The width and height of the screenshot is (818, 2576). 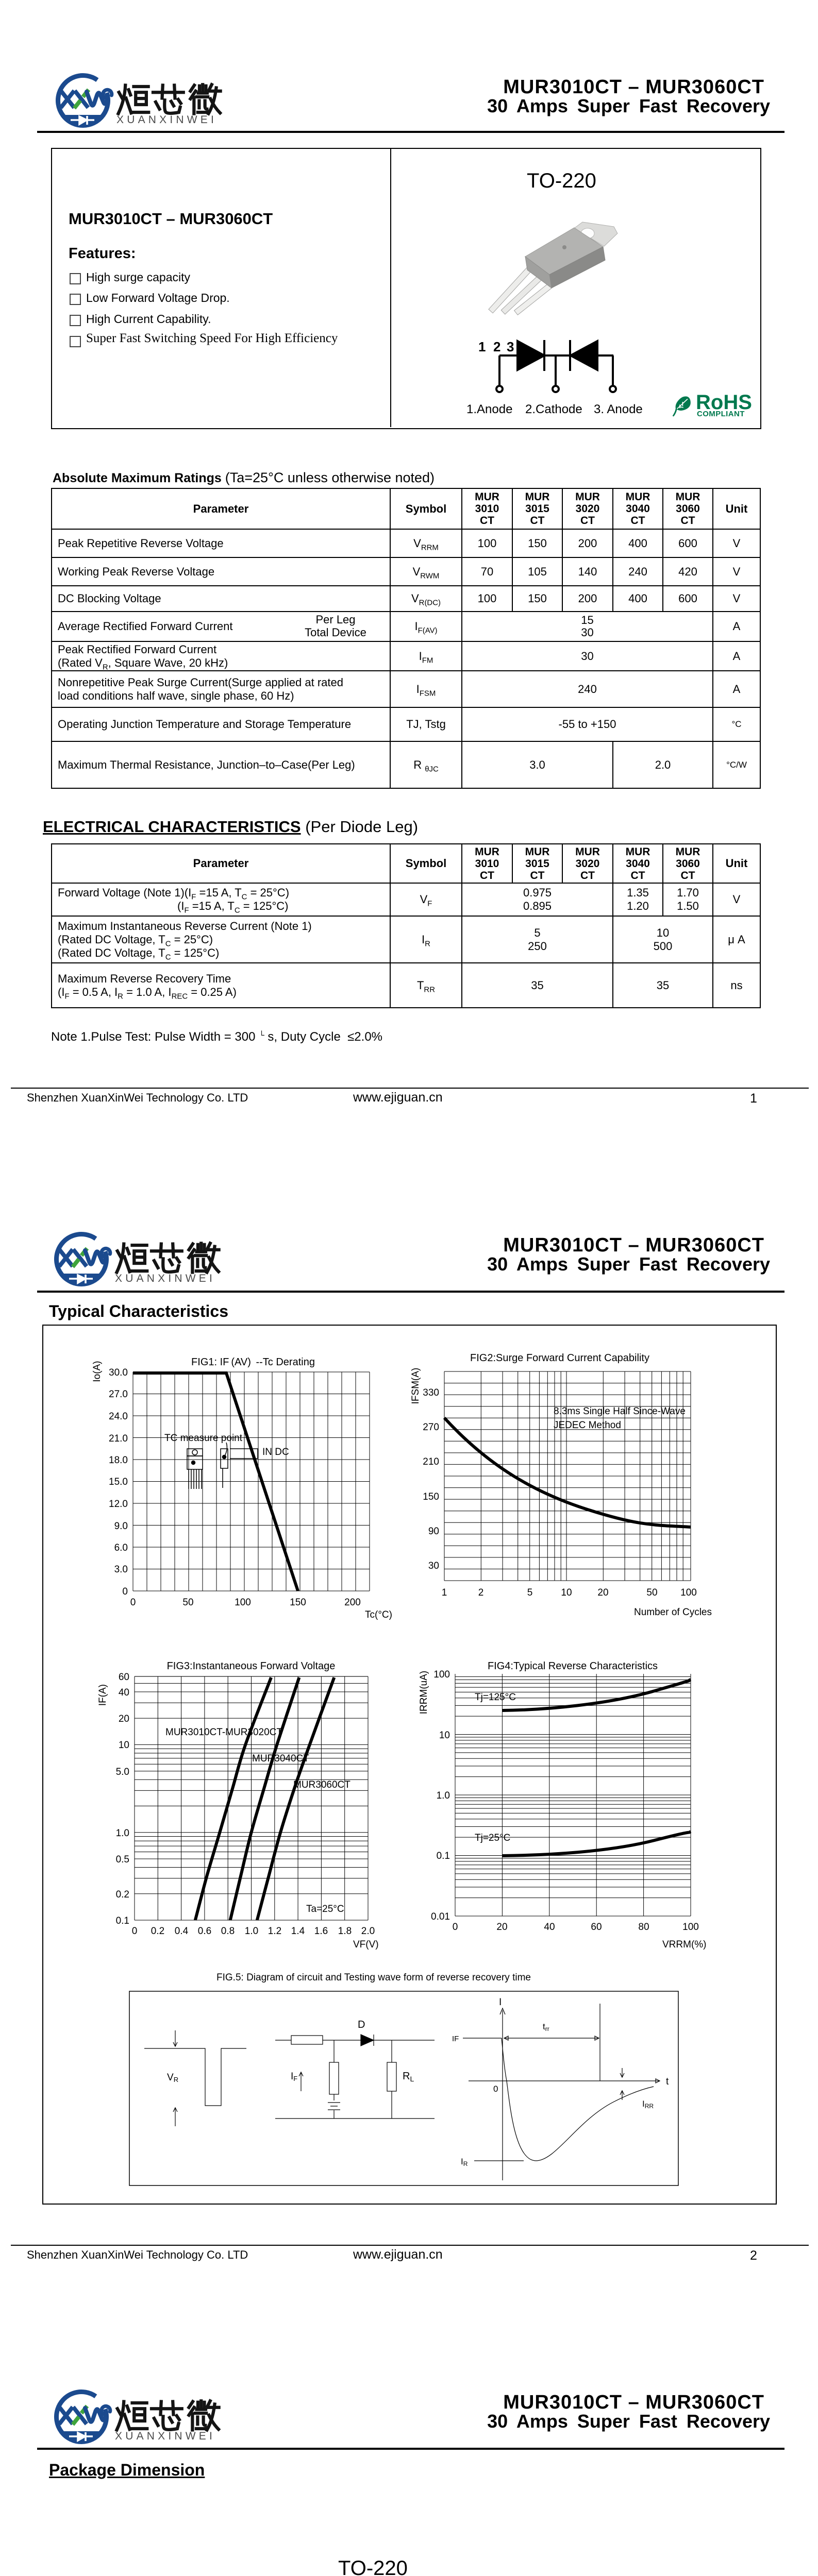 What do you see at coordinates (118, 1372) in the screenshot?
I see `svg-text: 30.0` at bounding box center [118, 1372].